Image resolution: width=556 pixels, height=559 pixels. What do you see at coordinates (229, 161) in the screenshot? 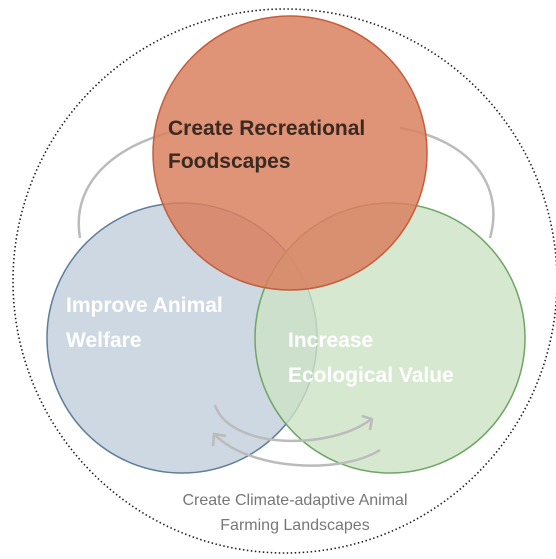
I see `node-label: Foodscapes` at bounding box center [229, 161].